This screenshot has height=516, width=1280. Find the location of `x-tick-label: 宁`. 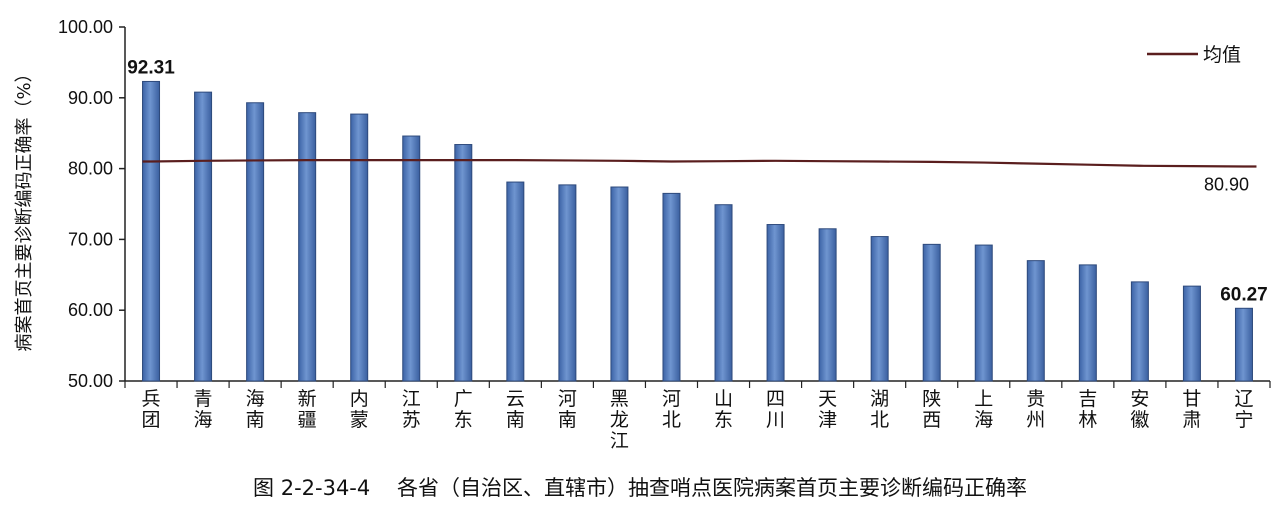

x-tick-label: 宁 is located at coordinates (1243, 420).